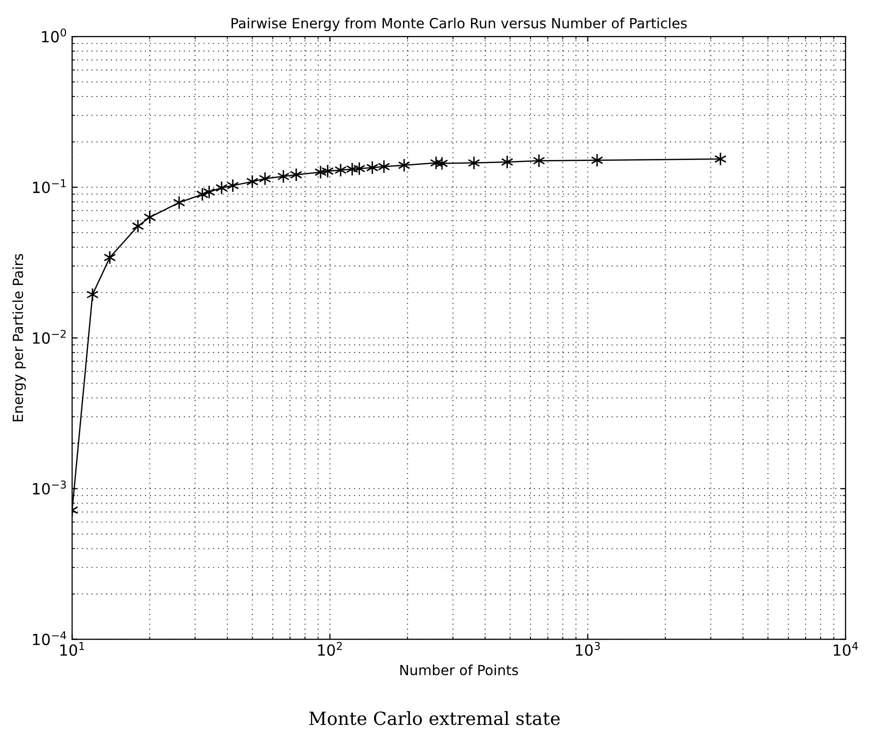  Describe the element at coordinates (49, 487) in the screenshot. I see `y-tick-label: 10$^{−3}$` at that location.